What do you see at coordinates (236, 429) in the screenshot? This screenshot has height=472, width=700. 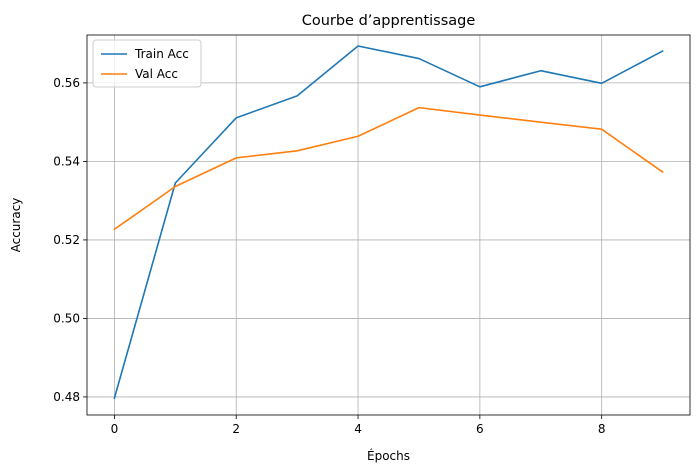 I see `x-tick-label: 2` at bounding box center [236, 429].